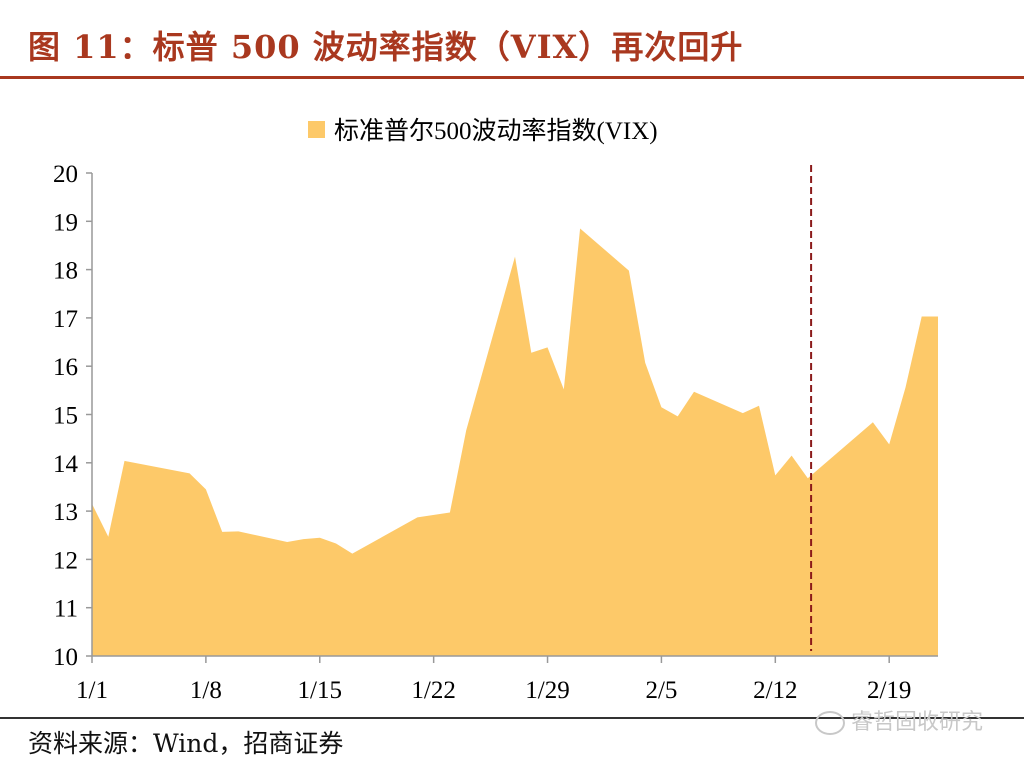 This screenshot has height=767, width=1024. I want to click on y-tick-label: 19, so click(65, 222).